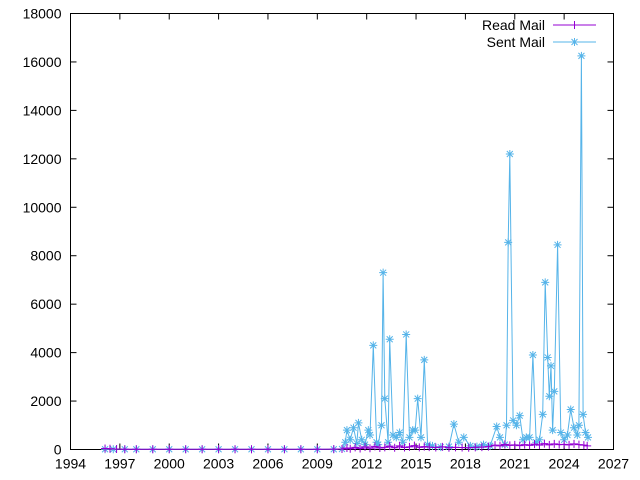  I want to click on x-tick-label: 2009, so click(317, 464).